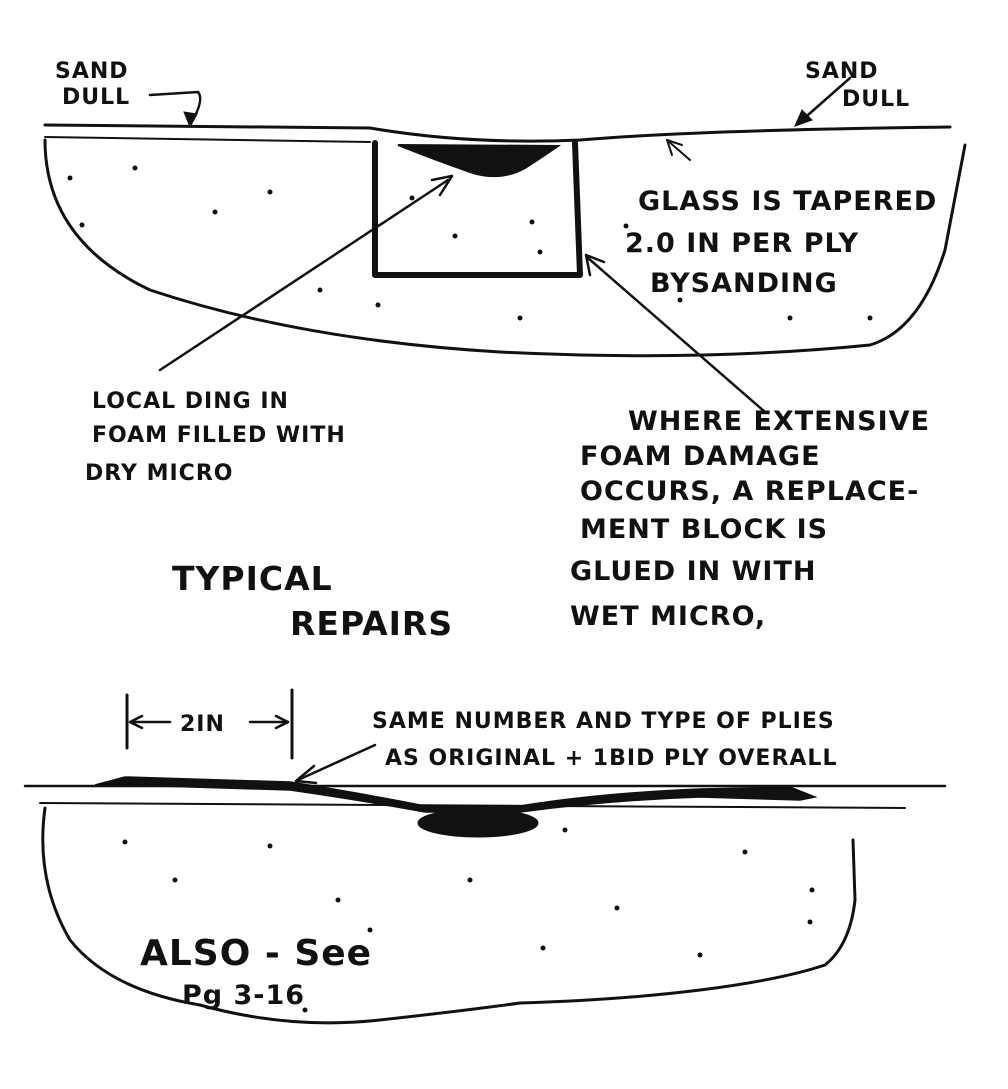  I want to click on top-surface-line, so click(497, 133).